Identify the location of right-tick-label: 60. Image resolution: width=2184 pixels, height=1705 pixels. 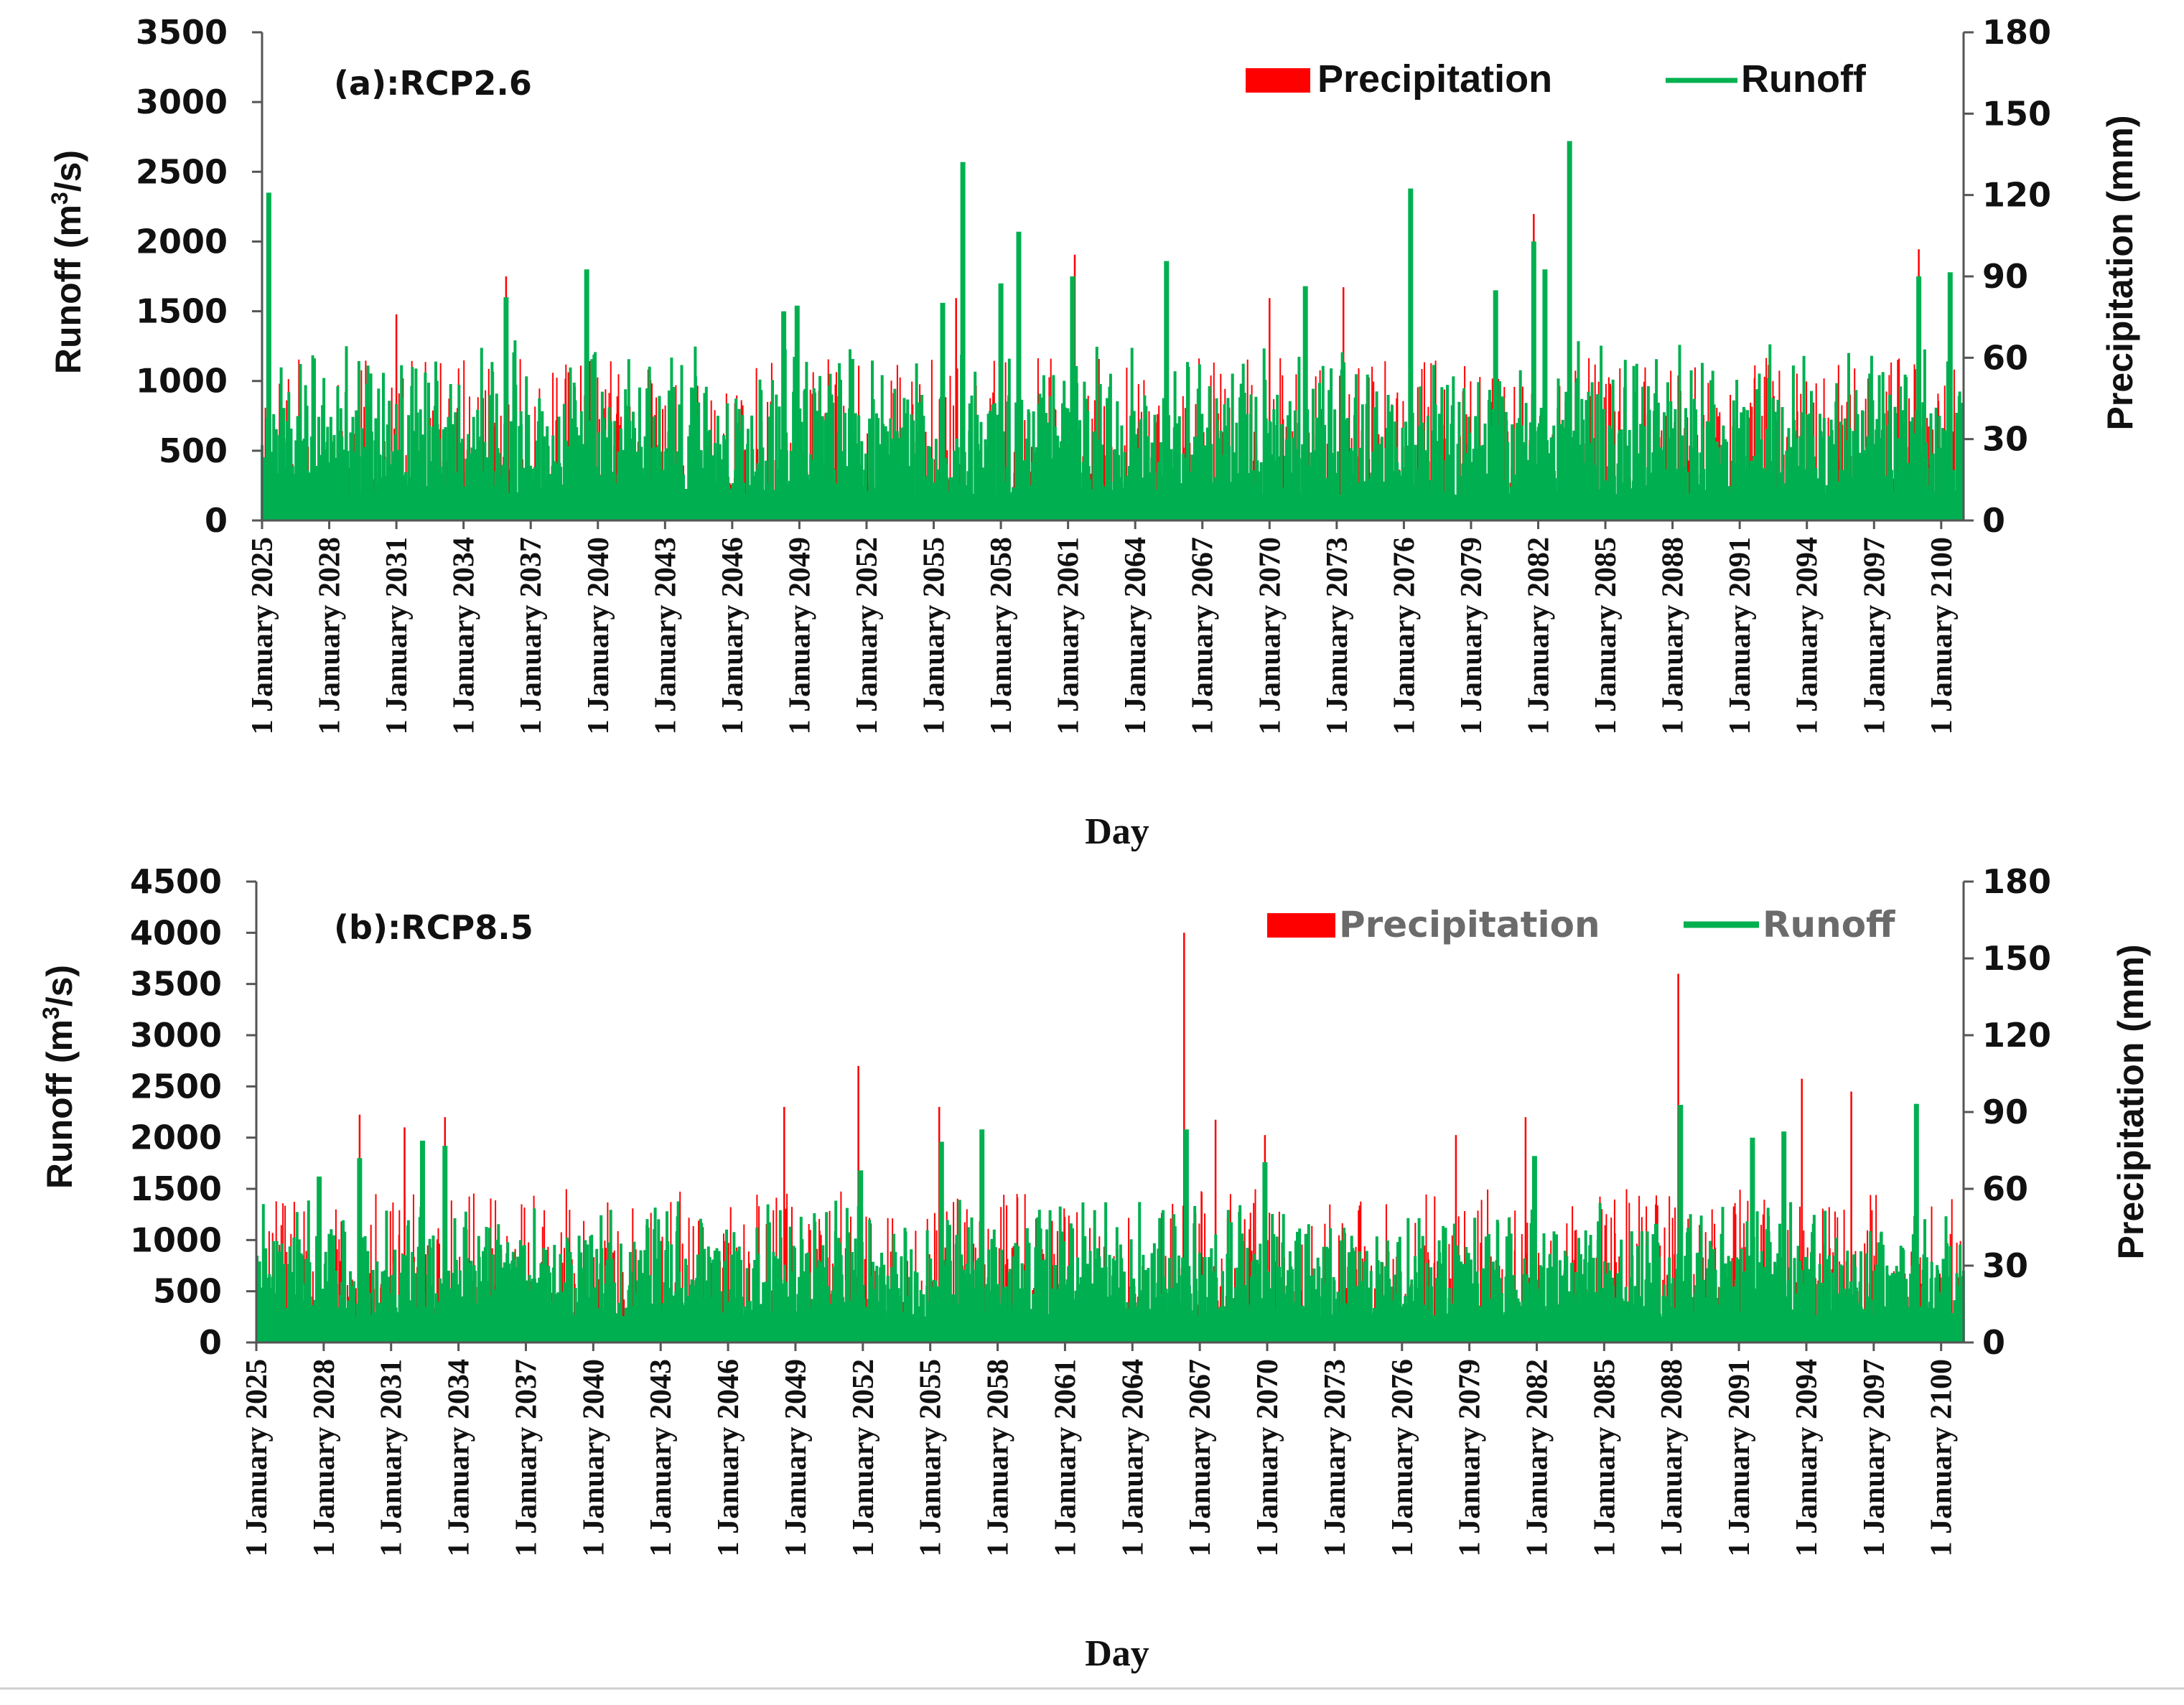
(2005, 357).